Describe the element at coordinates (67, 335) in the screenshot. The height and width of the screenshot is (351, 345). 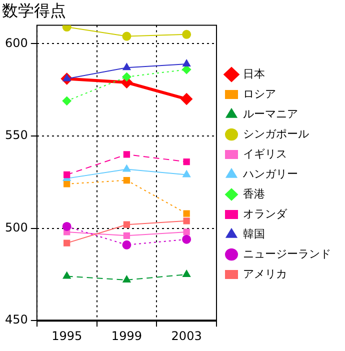
I see `x-tick-label: 1995` at that location.